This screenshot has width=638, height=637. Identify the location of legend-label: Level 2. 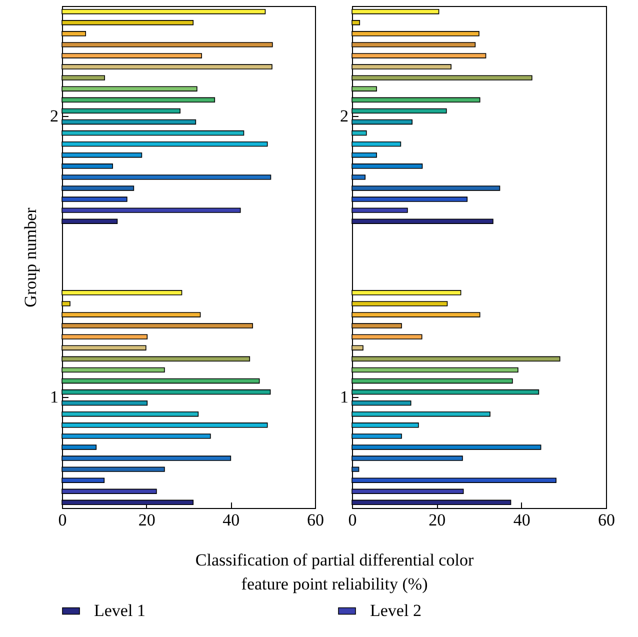
(396, 610).